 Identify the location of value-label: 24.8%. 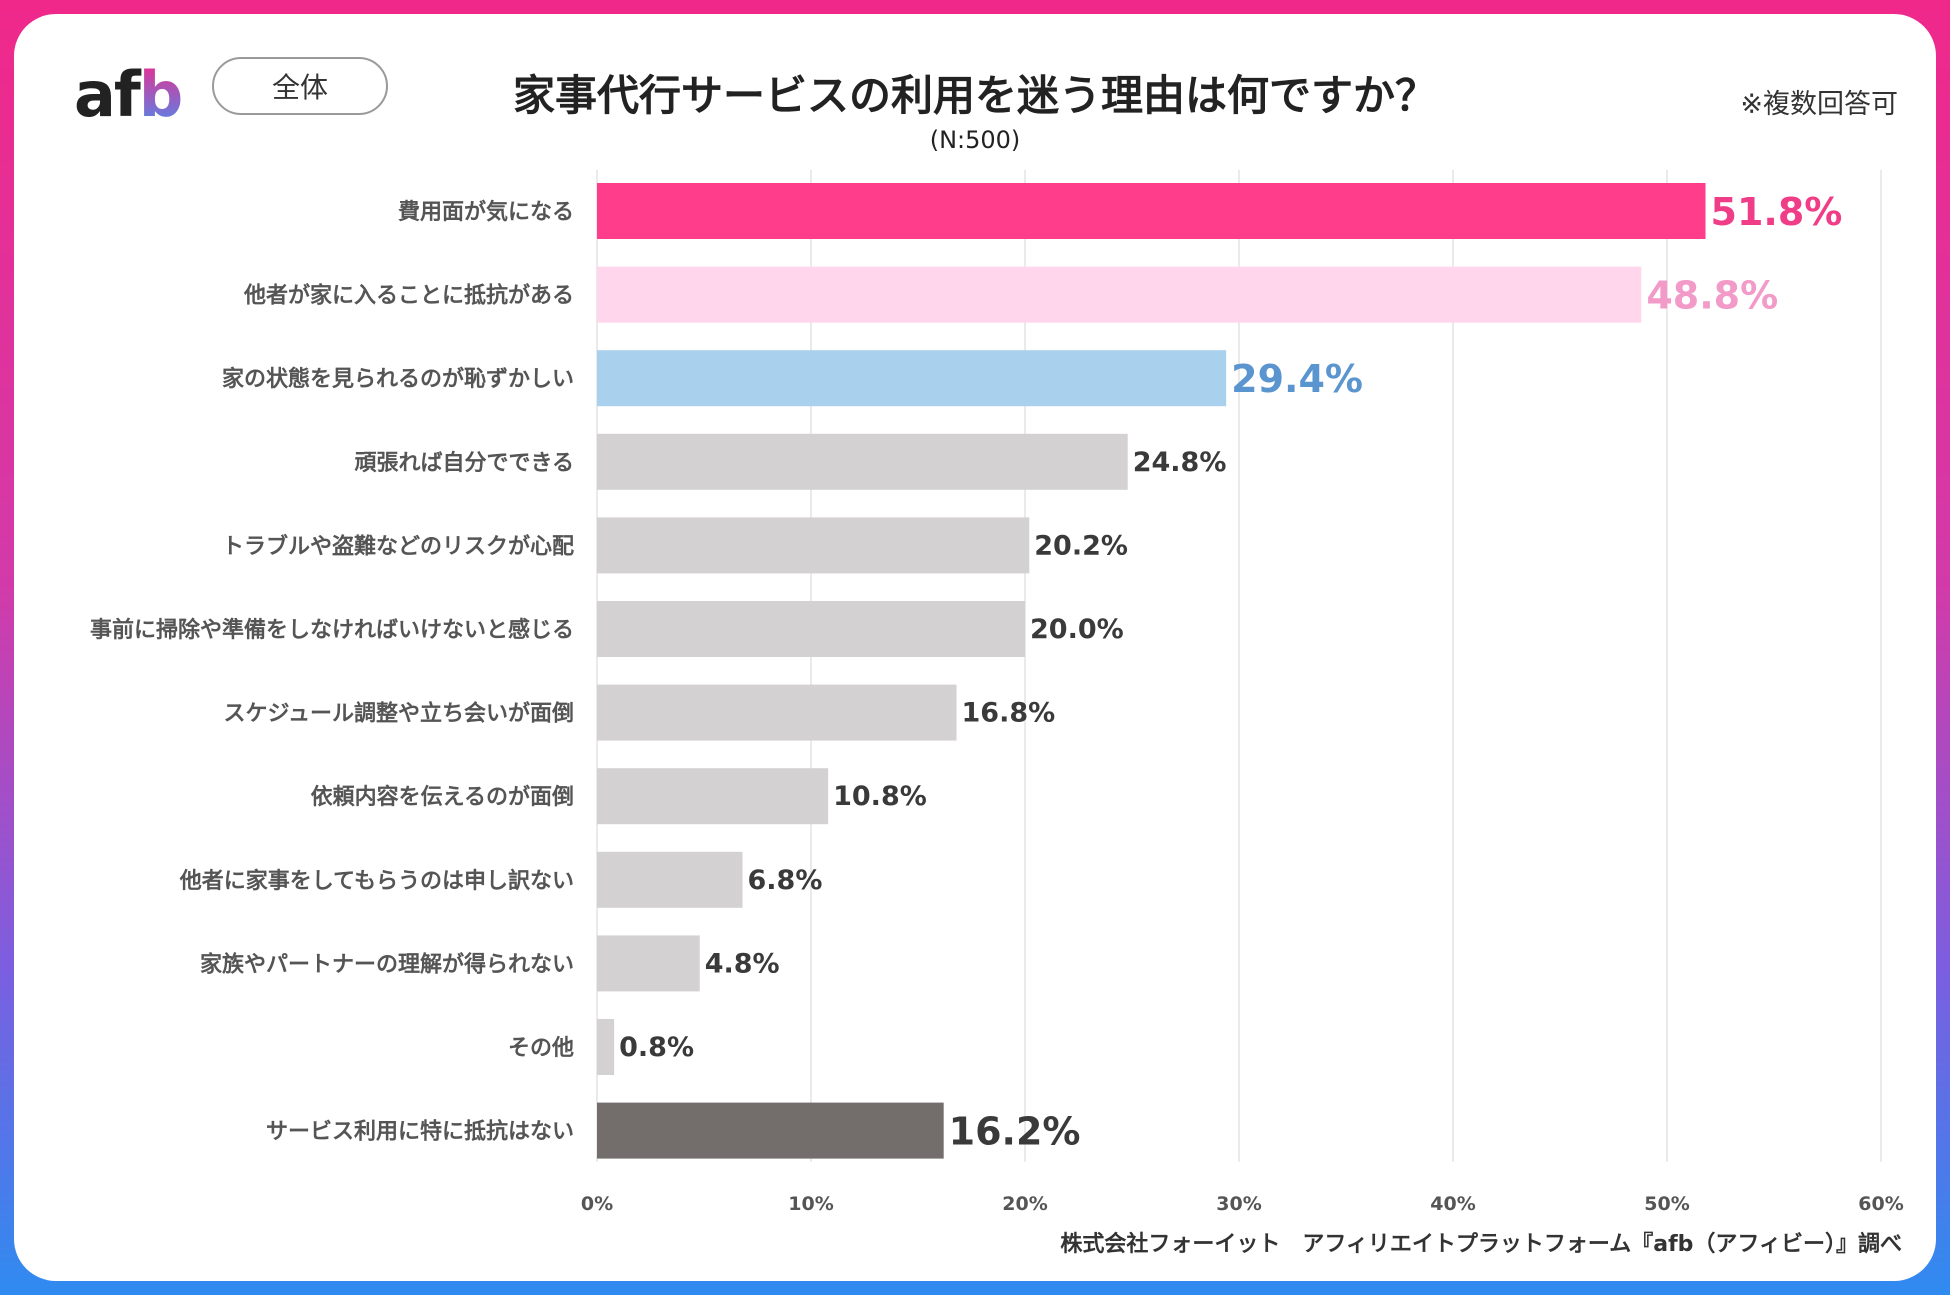
(1180, 462).